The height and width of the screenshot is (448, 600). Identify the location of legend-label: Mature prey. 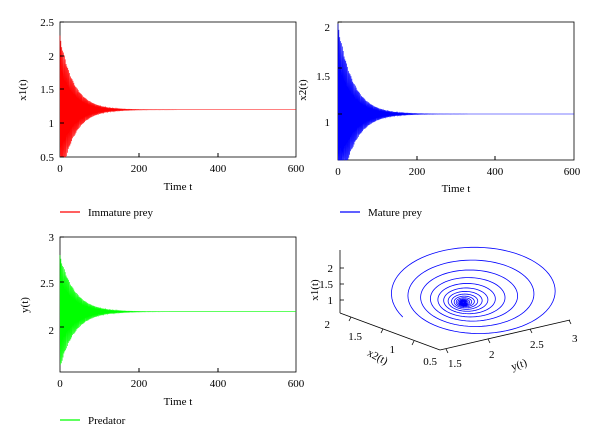
(395, 213).